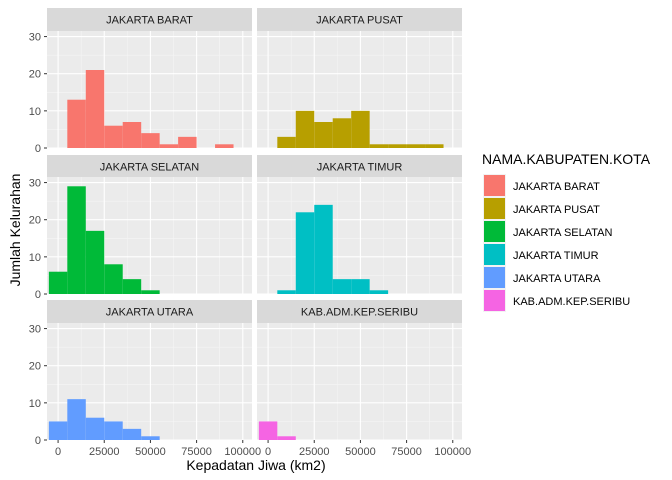 The width and height of the screenshot is (672, 480). Describe the element at coordinates (556, 187) in the screenshot. I see `legend-label: JAKARTA BARAT` at that location.